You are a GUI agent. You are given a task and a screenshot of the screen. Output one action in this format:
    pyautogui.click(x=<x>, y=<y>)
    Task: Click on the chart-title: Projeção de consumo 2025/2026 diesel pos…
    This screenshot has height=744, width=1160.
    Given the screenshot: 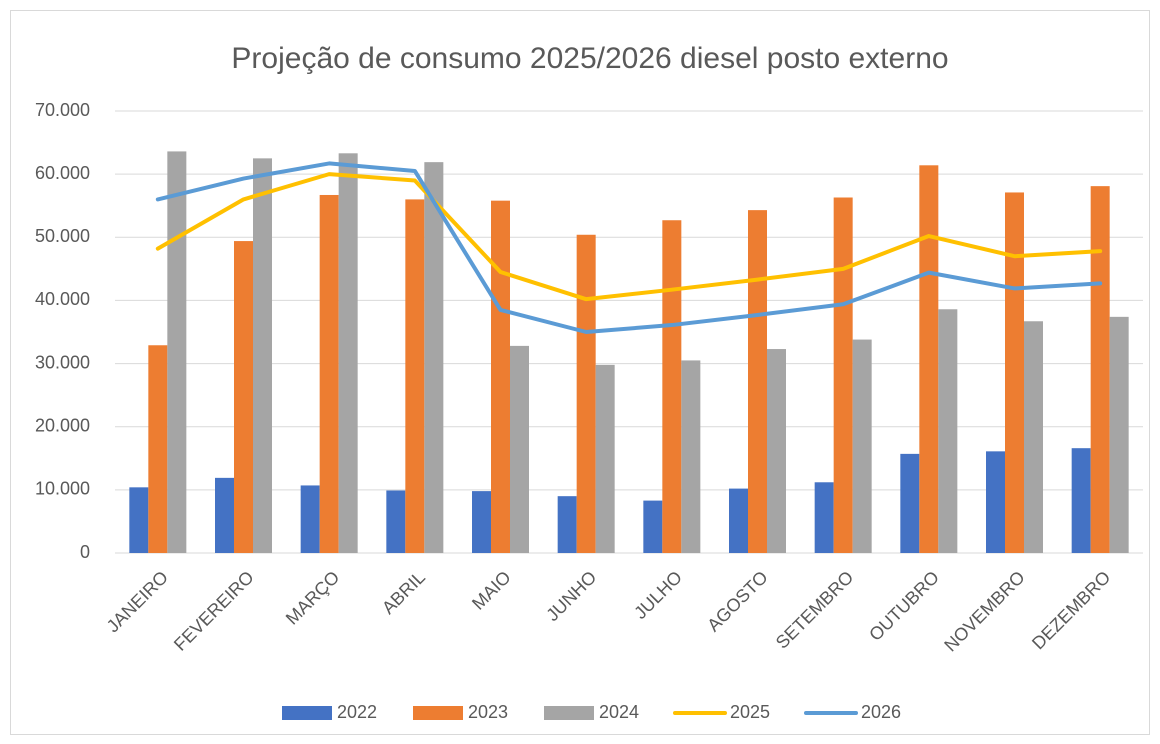 What is the action you would take?
    pyautogui.click(x=589, y=58)
    